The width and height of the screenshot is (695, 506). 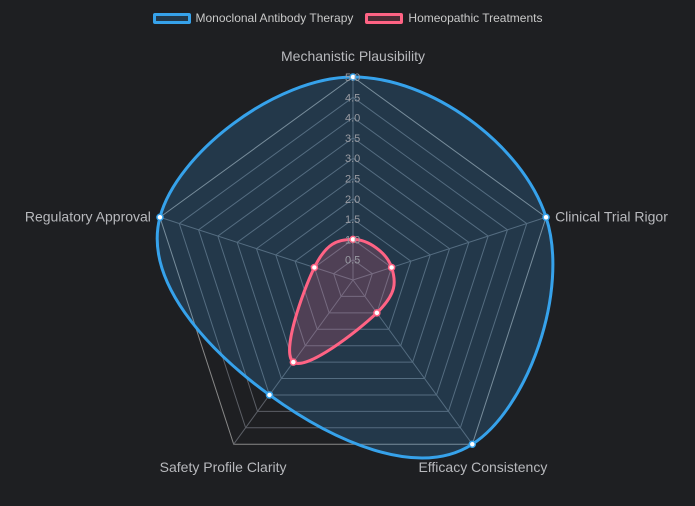 I want to click on axis-label-4: Regulatory Approval, so click(x=88, y=216).